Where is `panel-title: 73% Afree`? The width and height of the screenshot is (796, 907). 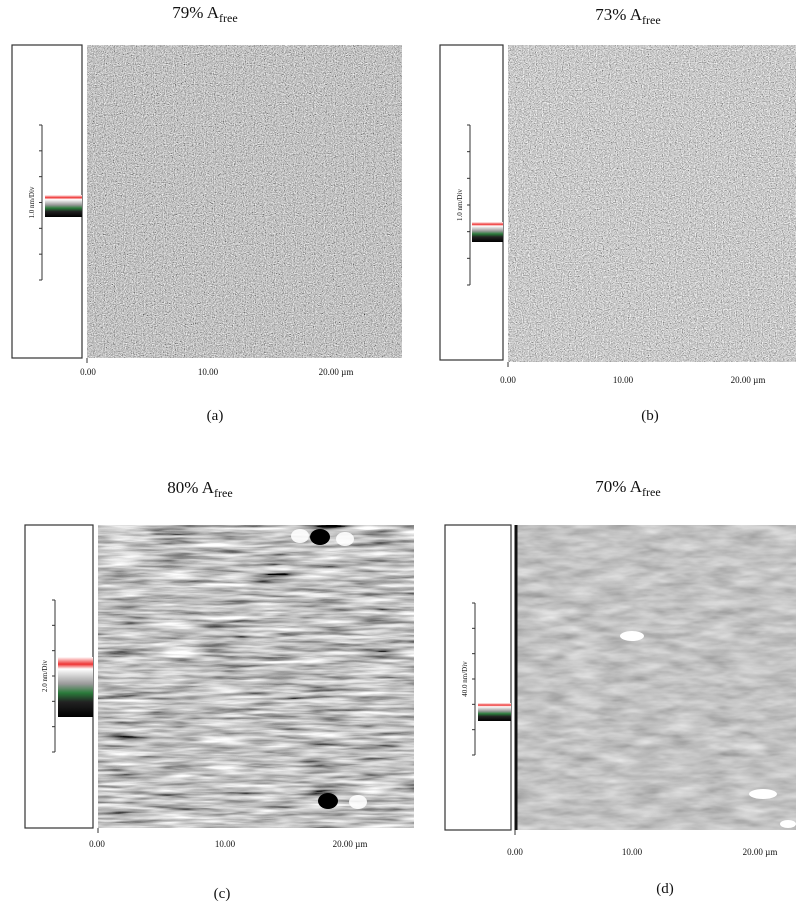 panel-title: 73% Afree is located at coordinates (627, 16).